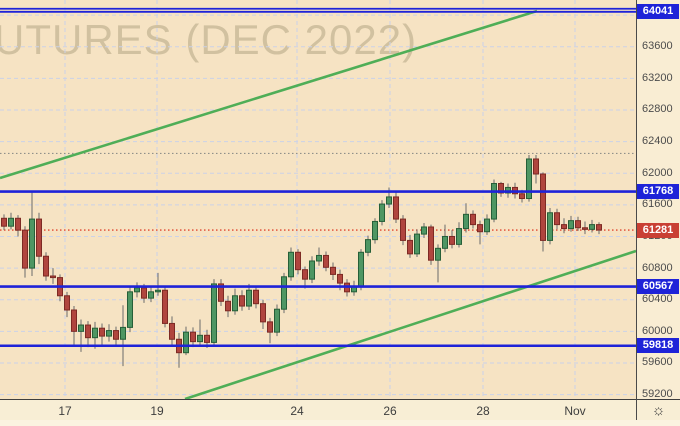  What do you see at coordinates (65, 411) in the screenshot?
I see `time-tick-label: 17` at bounding box center [65, 411].